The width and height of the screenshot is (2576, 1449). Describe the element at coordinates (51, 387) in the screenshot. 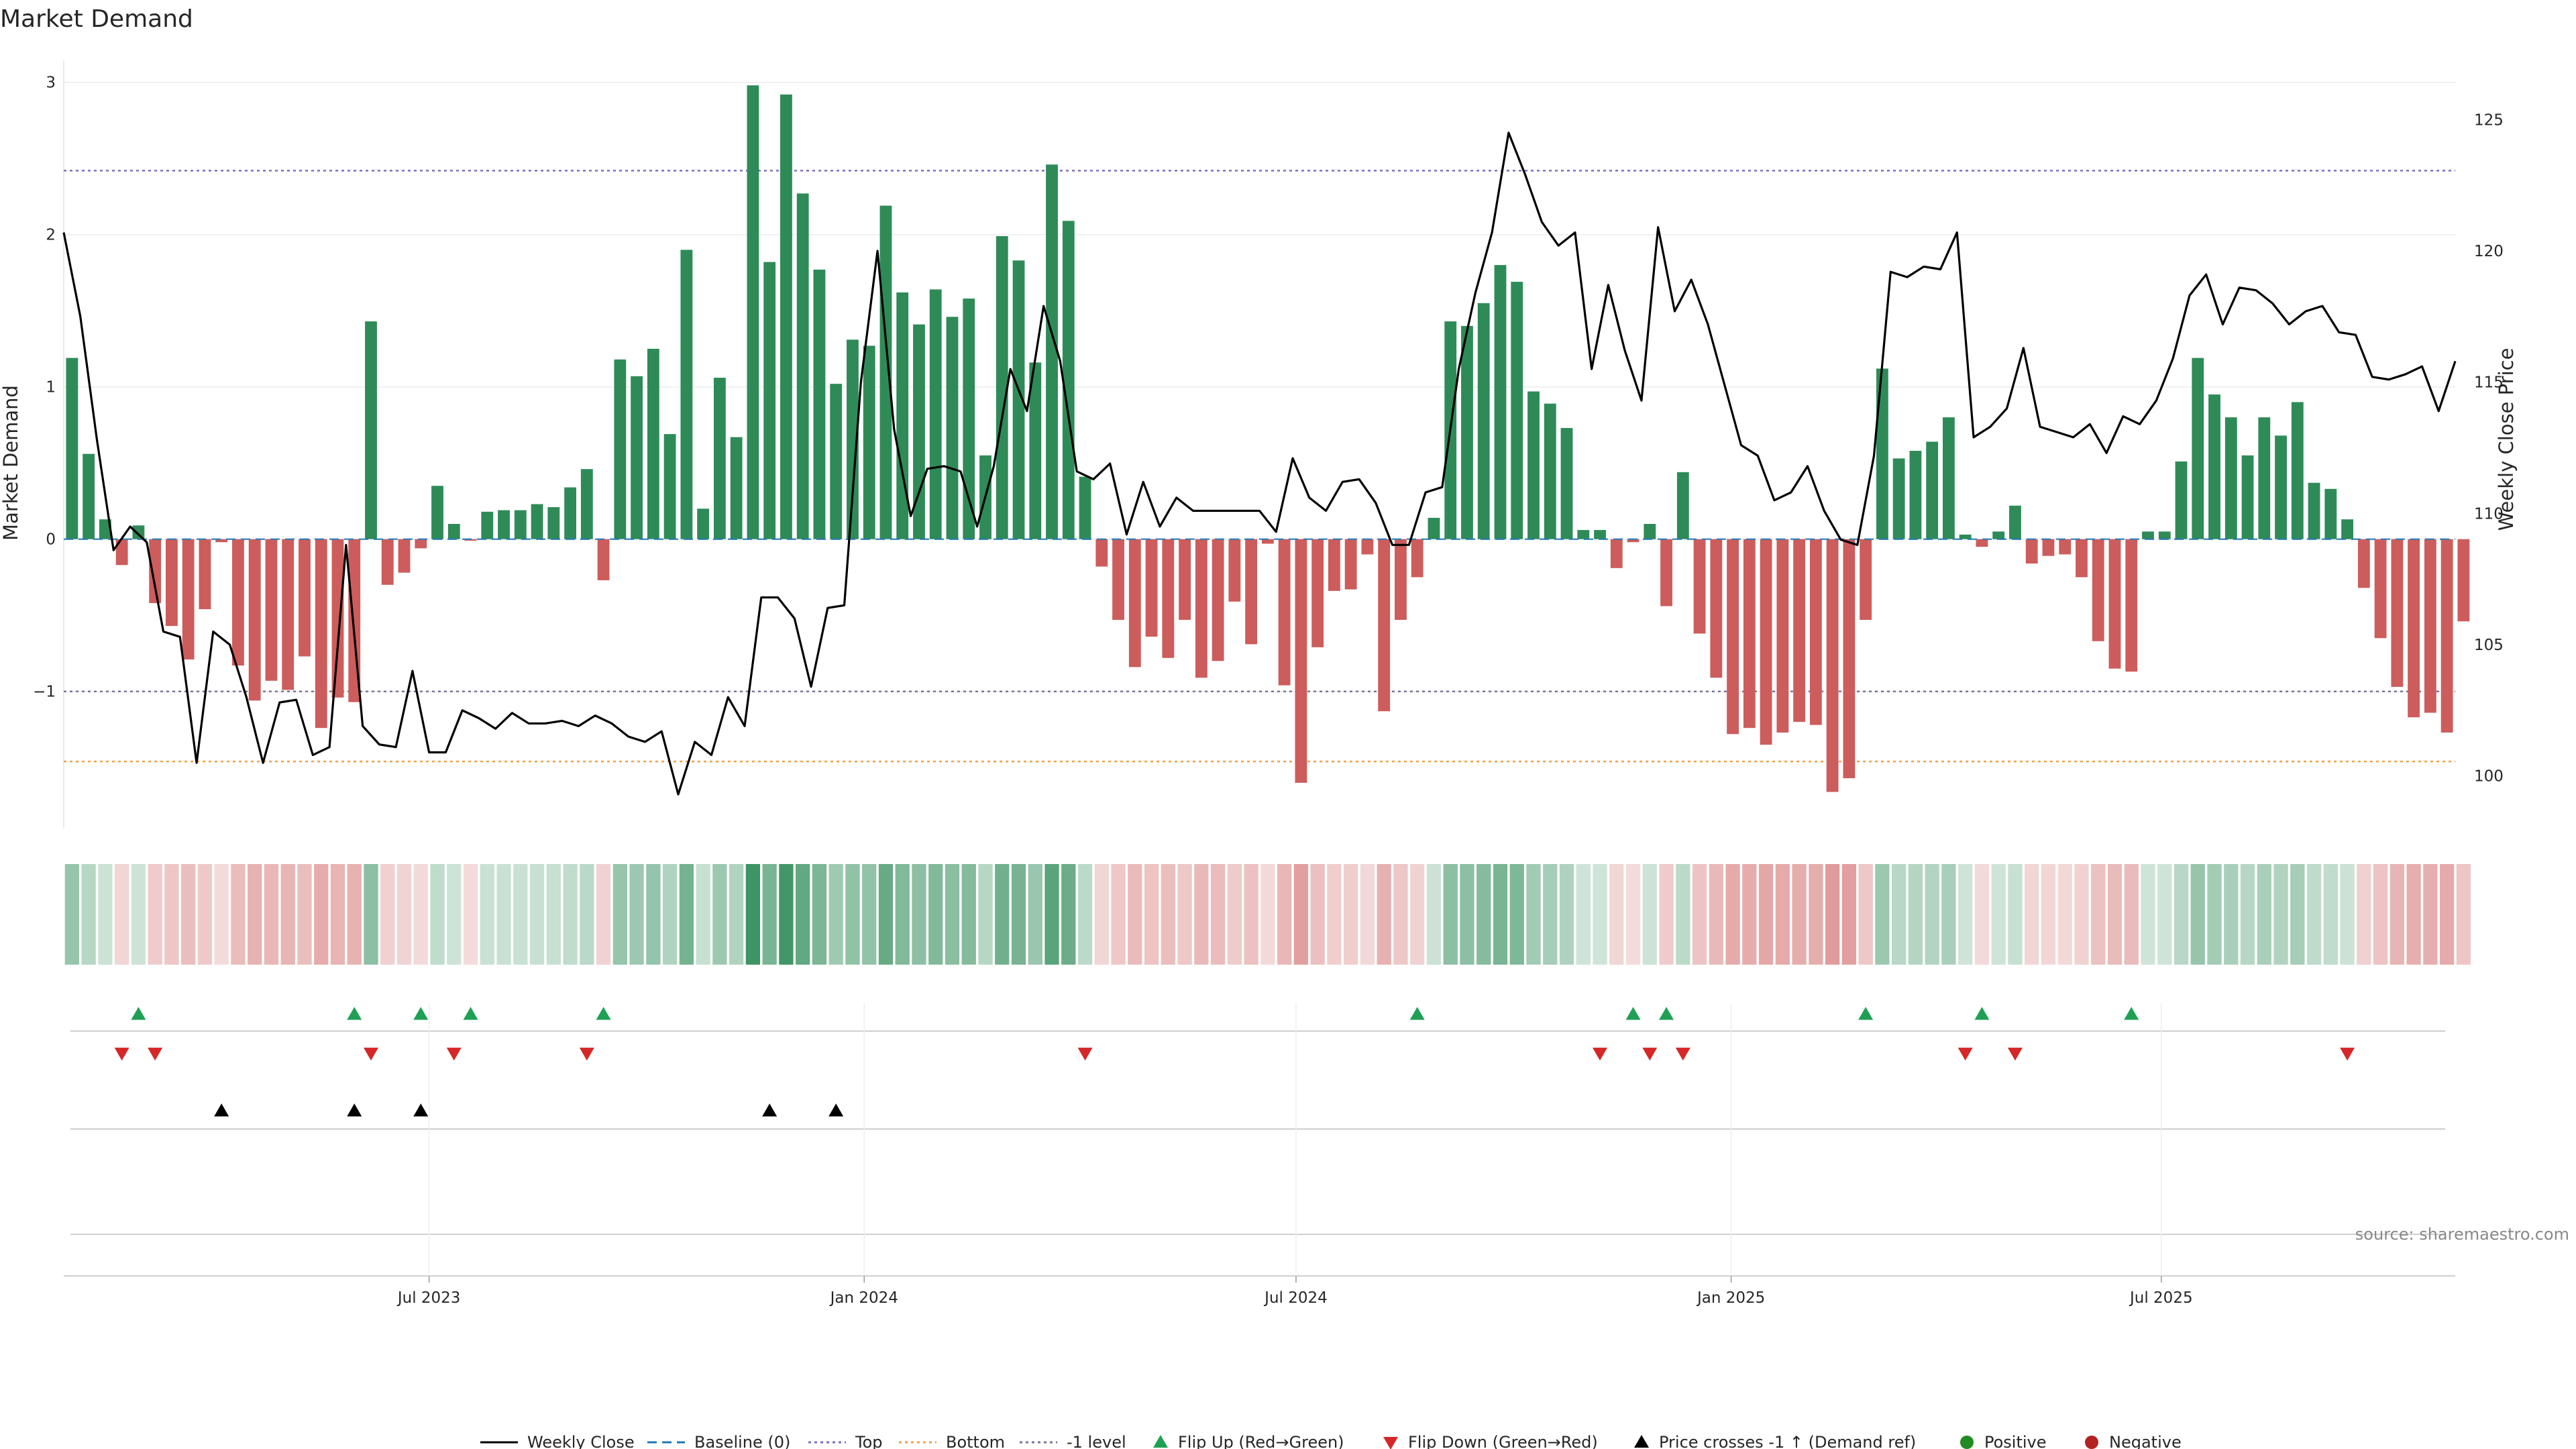

I see `y-tick-label: 1` at that location.